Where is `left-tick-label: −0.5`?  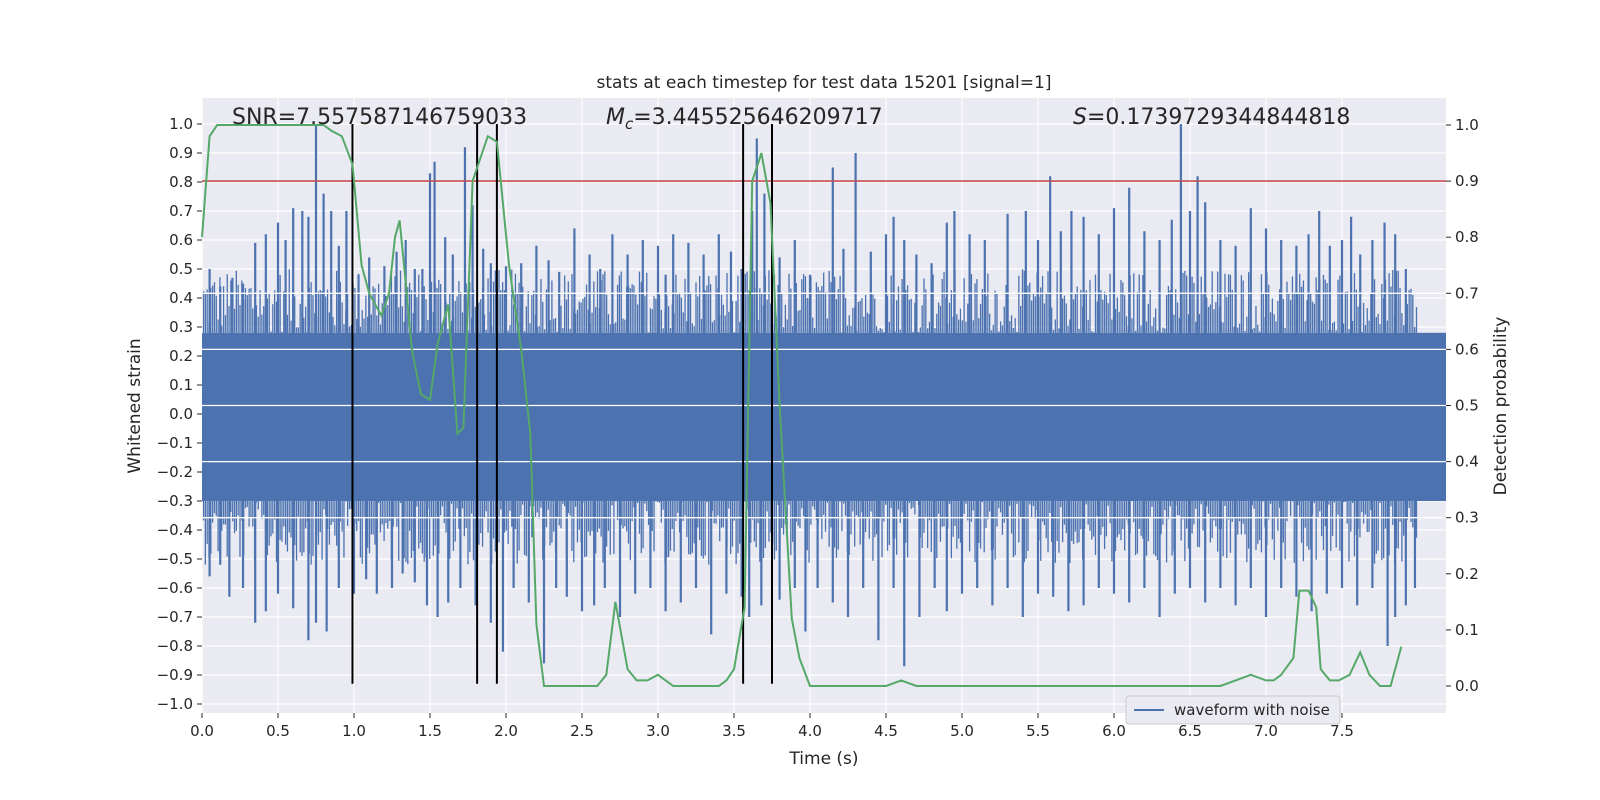
left-tick-label: −0.5 is located at coordinates (175, 559).